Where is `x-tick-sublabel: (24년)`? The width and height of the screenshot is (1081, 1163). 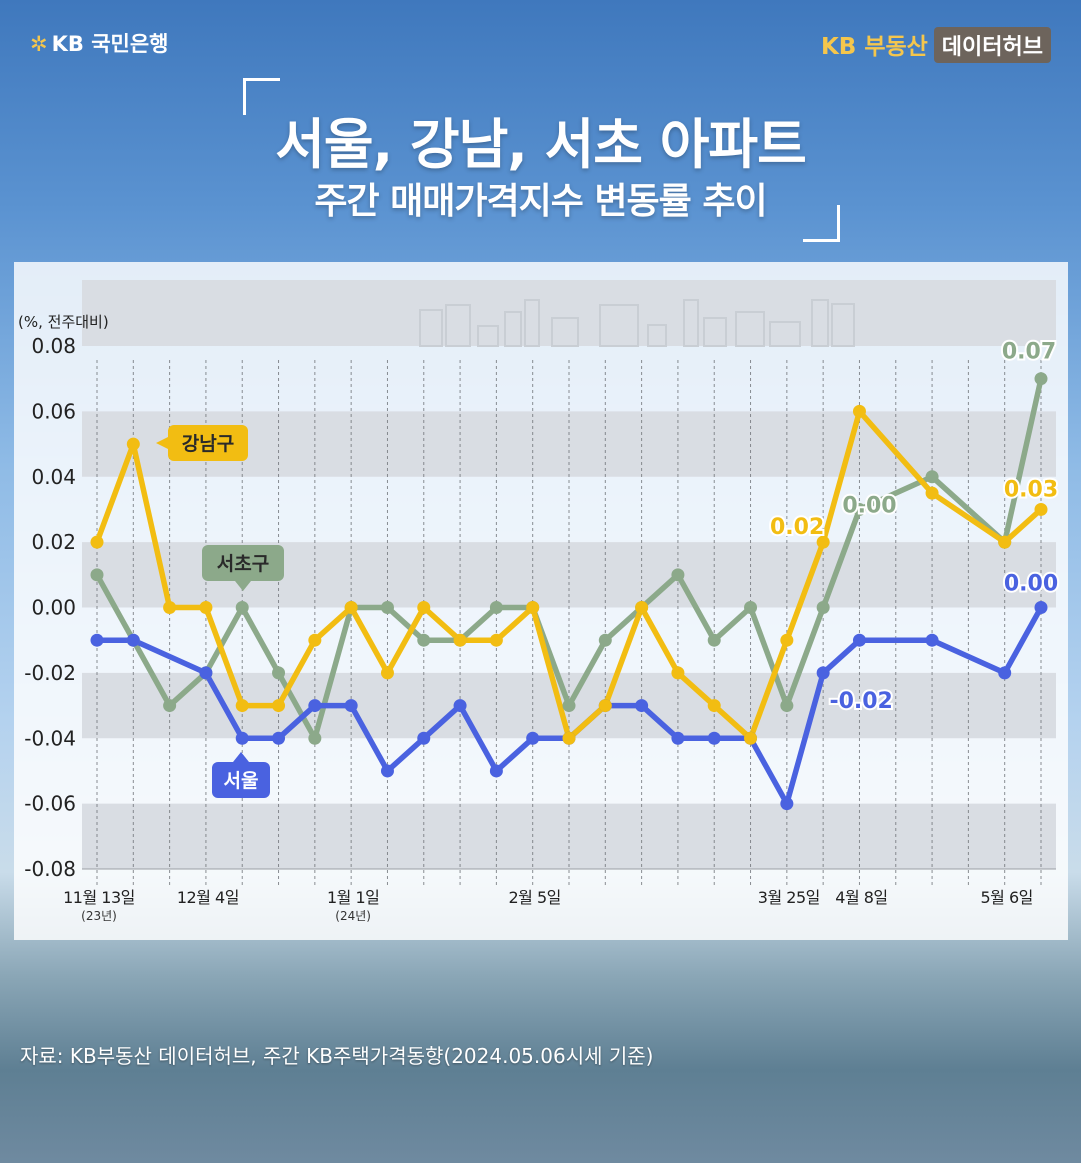
x-tick-sublabel: (24년) is located at coordinates (353, 916).